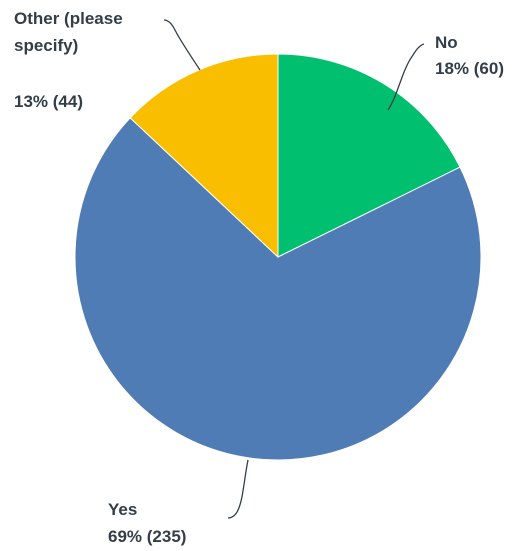 The width and height of the screenshot is (531, 551). I want to click on leader-line-no, so click(406, 77).